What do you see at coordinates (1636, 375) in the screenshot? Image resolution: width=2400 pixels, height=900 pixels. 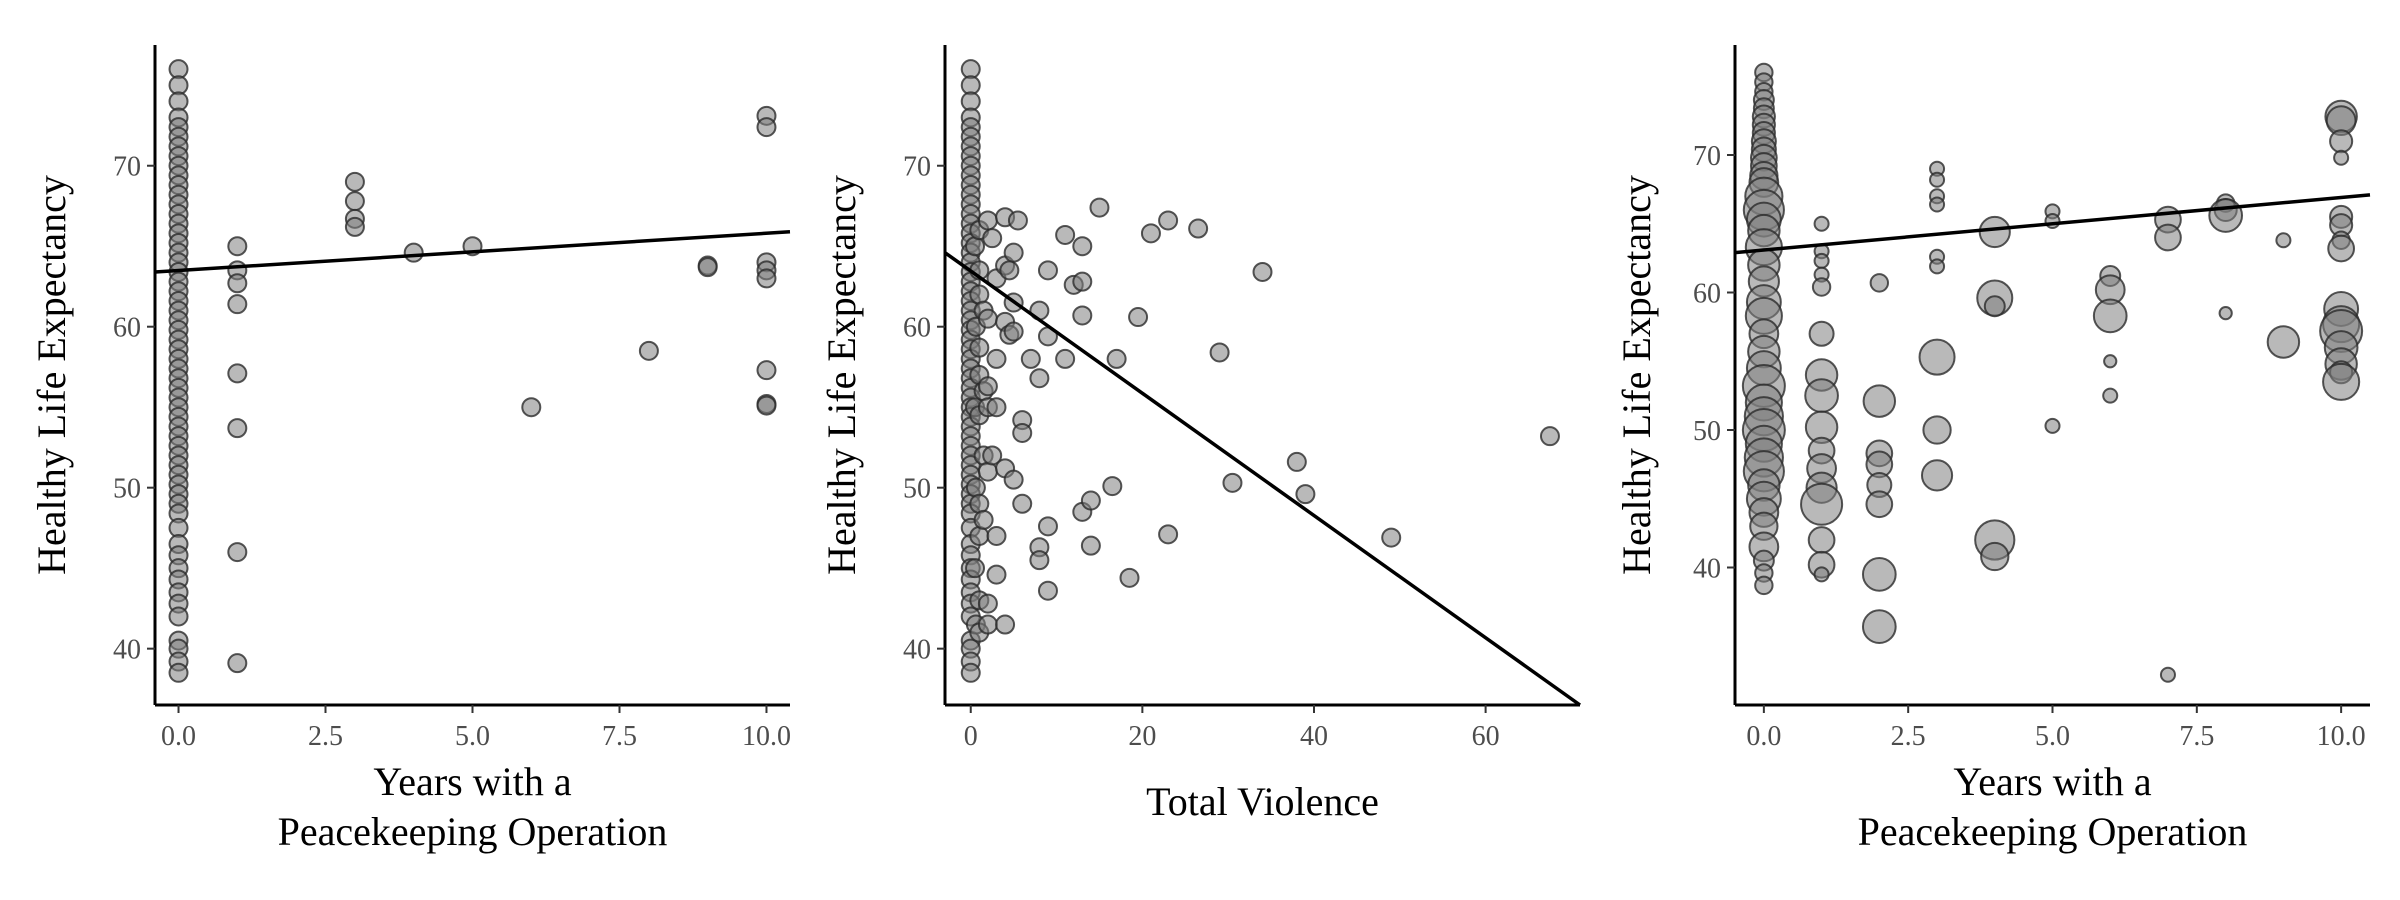 I see `y-axis-title: Healthy Life Expectancy` at bounding box center [1636, 375].